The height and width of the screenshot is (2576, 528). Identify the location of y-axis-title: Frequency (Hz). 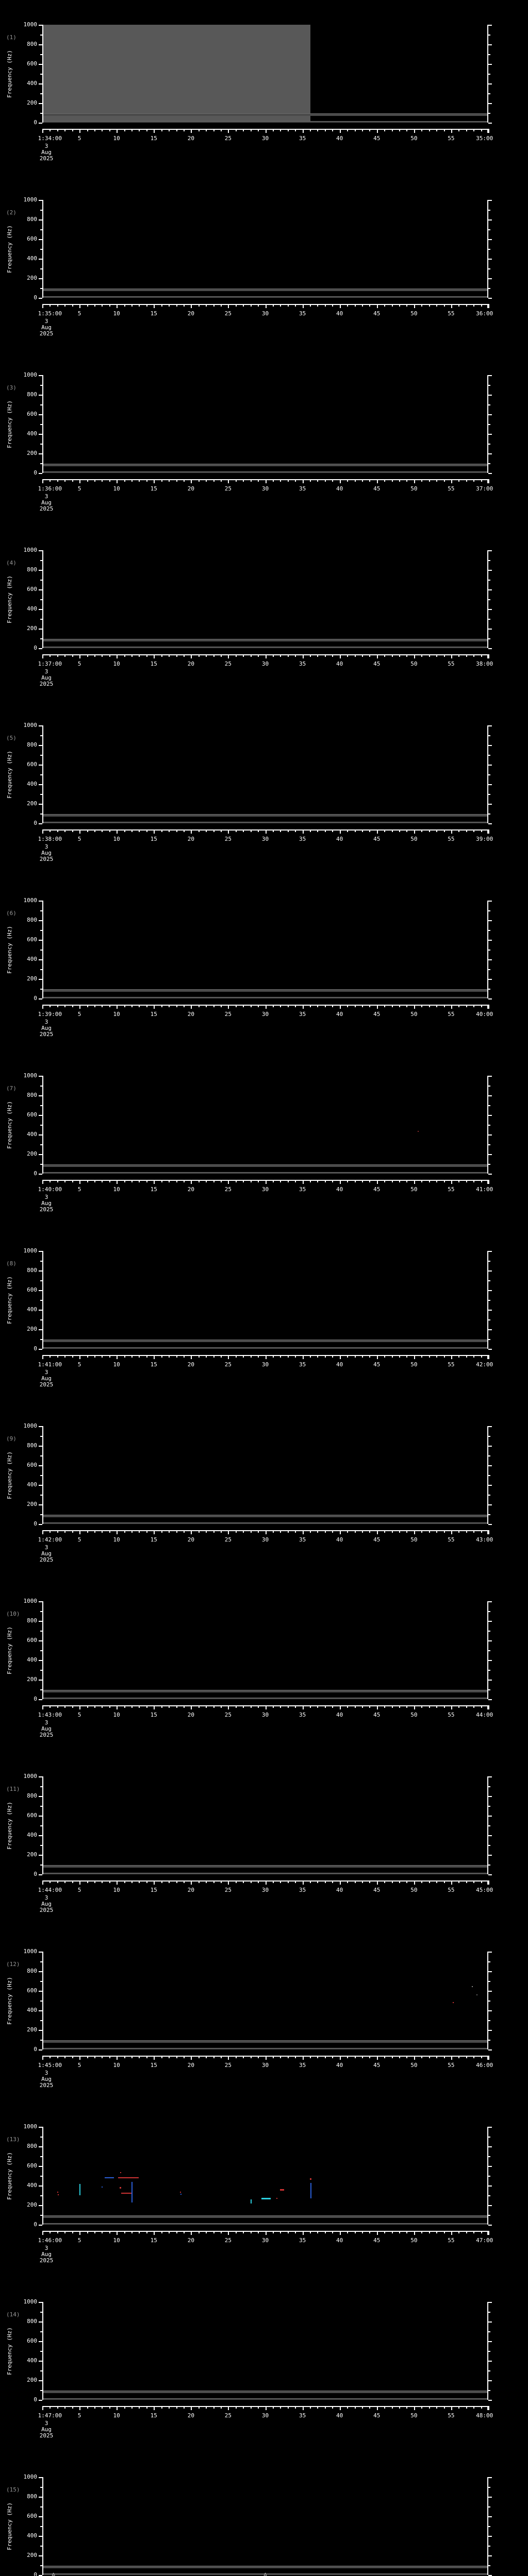
(9, 949).